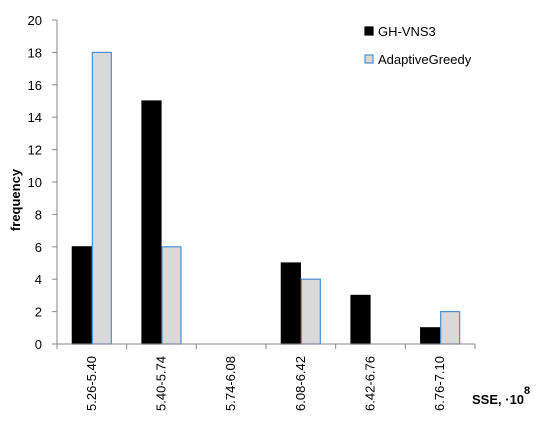 This screenshot has height=437, width=550. I want to click on bar-adaptivegreedy-5.26-5.40, so click(101, 198).